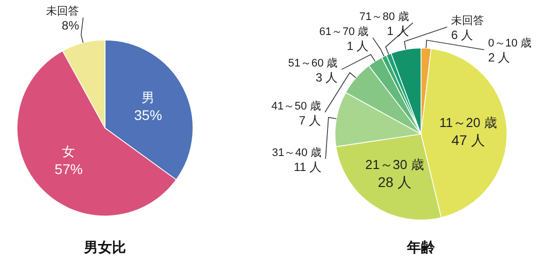 The width and height of the screenshot is (545, 270). What do you see at coordinates (71, 25) in the screenshot?
I see `data-label: 8%` at bounding box center [71, 25].